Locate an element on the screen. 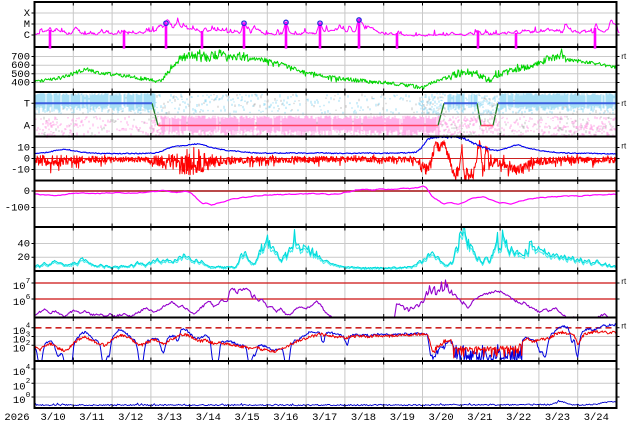  svg-text: 3/15 is located at coordinates (246, 418).